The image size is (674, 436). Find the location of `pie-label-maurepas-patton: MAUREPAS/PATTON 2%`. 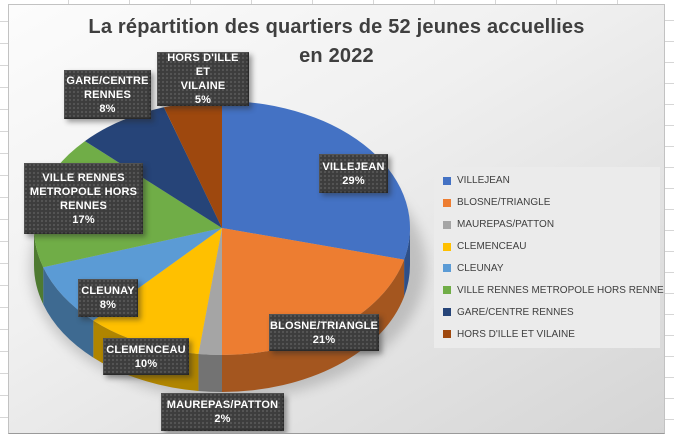

pie-label-maurepas-patton: MAUREPAS/PATTON 2% is located at coordinates (222, 412).